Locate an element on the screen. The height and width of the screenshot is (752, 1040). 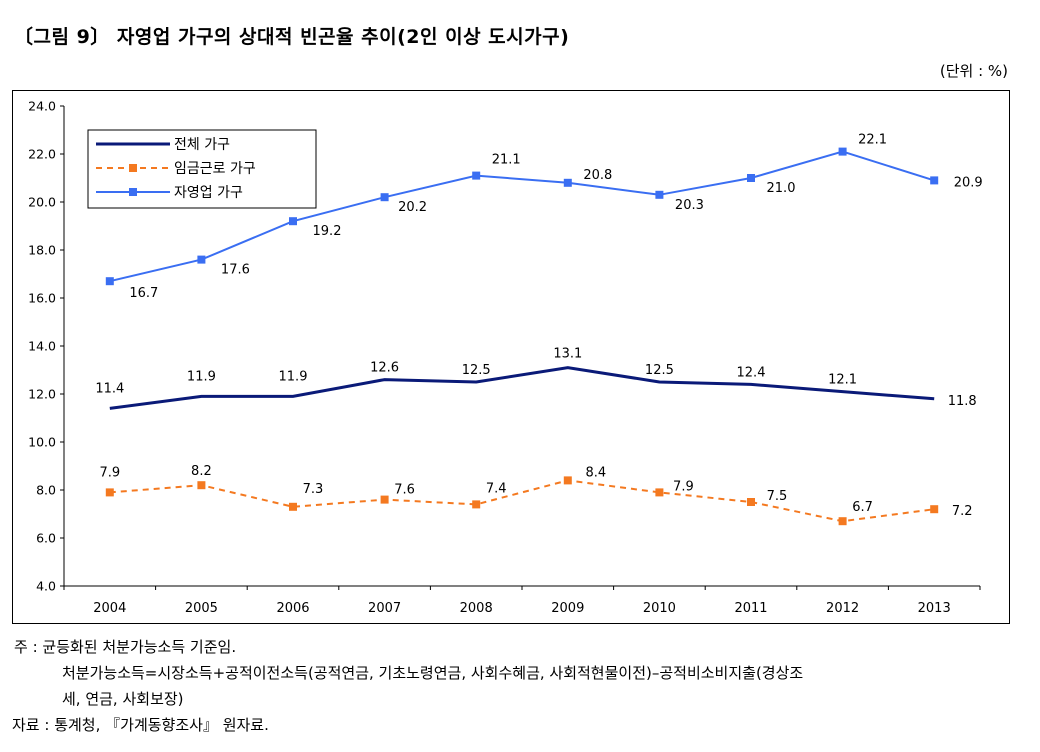
x-tick-label: 2004 is located at coordinates (109, 608).